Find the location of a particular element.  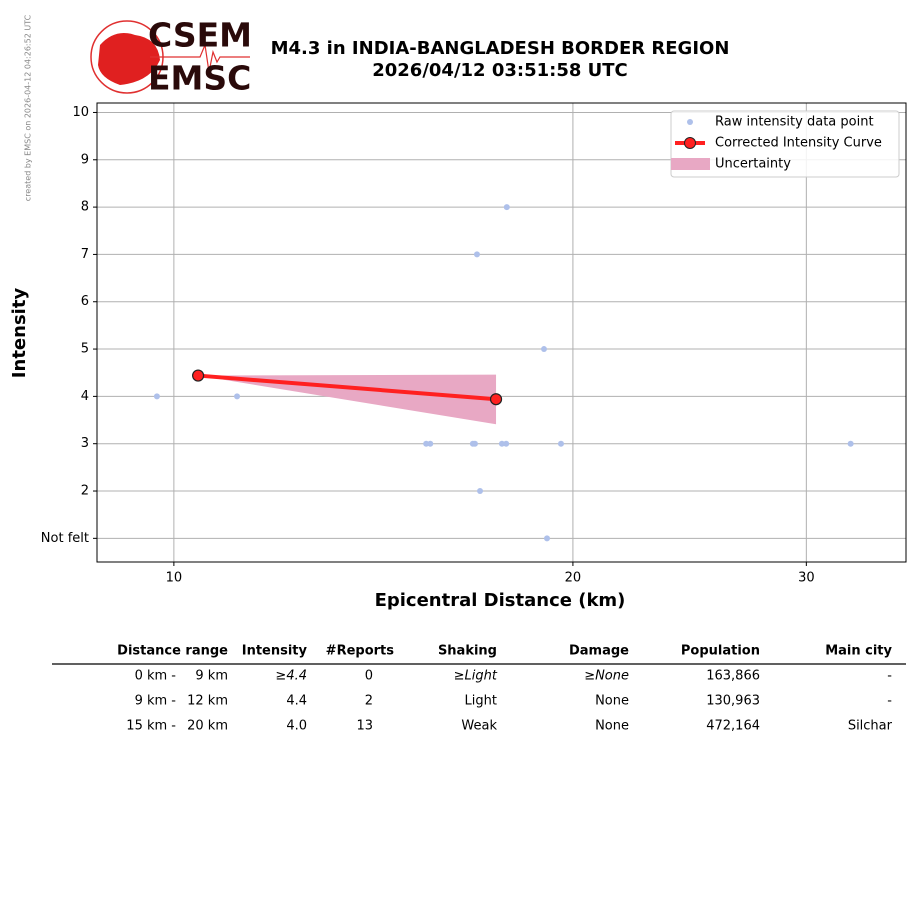

y-tick-label: 10 is located at coordinates (80, 112).